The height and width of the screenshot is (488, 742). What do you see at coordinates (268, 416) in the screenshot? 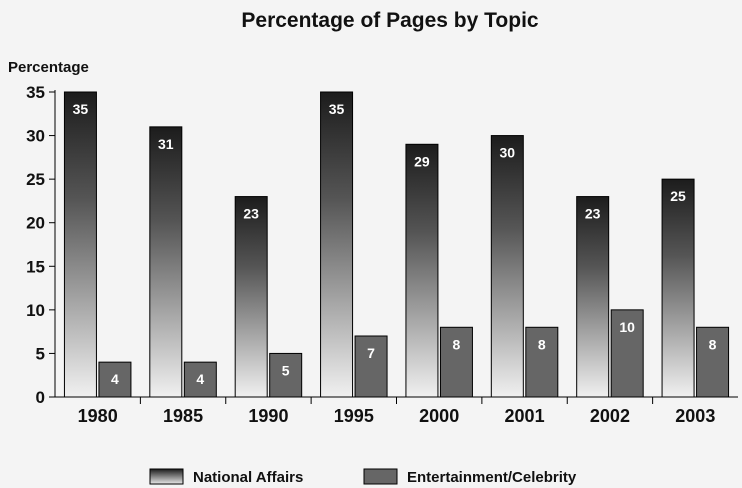
I see `x-tick-label: 1990` at bounding box center [268, 416].